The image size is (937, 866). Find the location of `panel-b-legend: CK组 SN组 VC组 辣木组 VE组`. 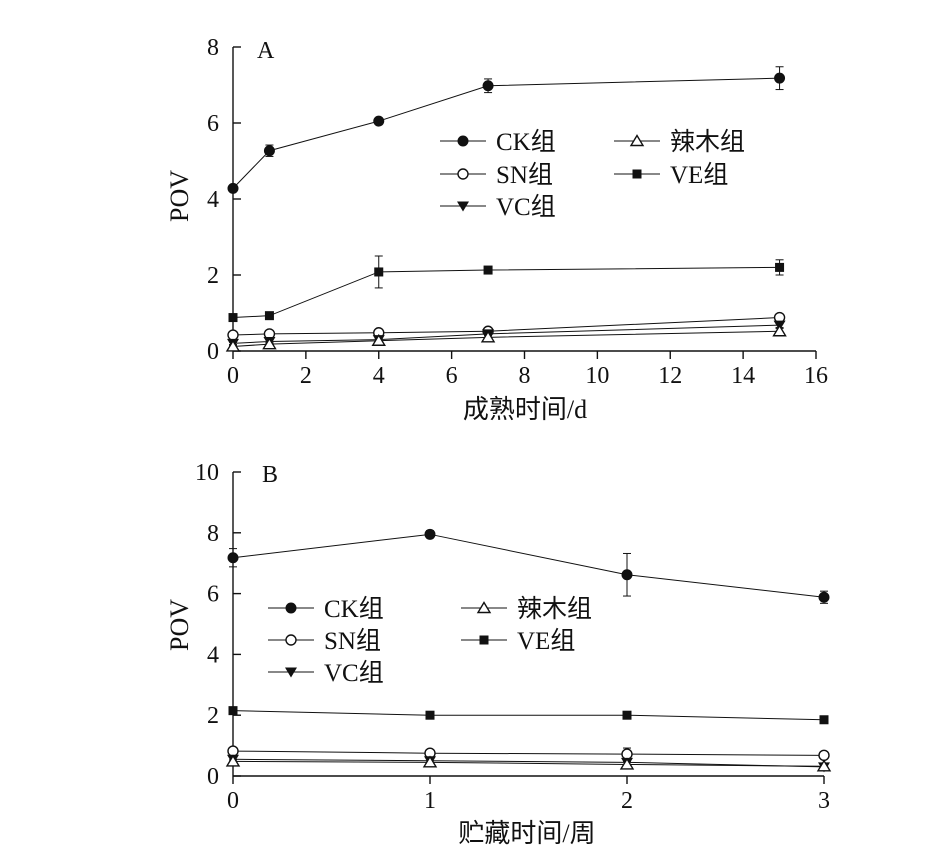

panel-b-legend: CK组 SN组 VC组 辣木组 VE组 is located at coordinates (430, 641).